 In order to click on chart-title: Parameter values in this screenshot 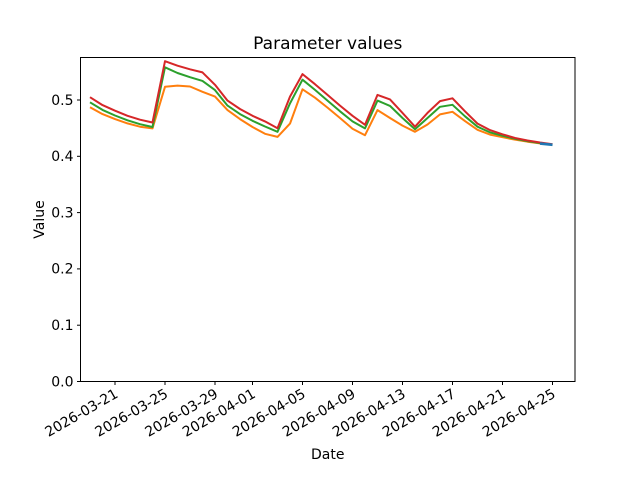, I will do `click(327, 44)`.